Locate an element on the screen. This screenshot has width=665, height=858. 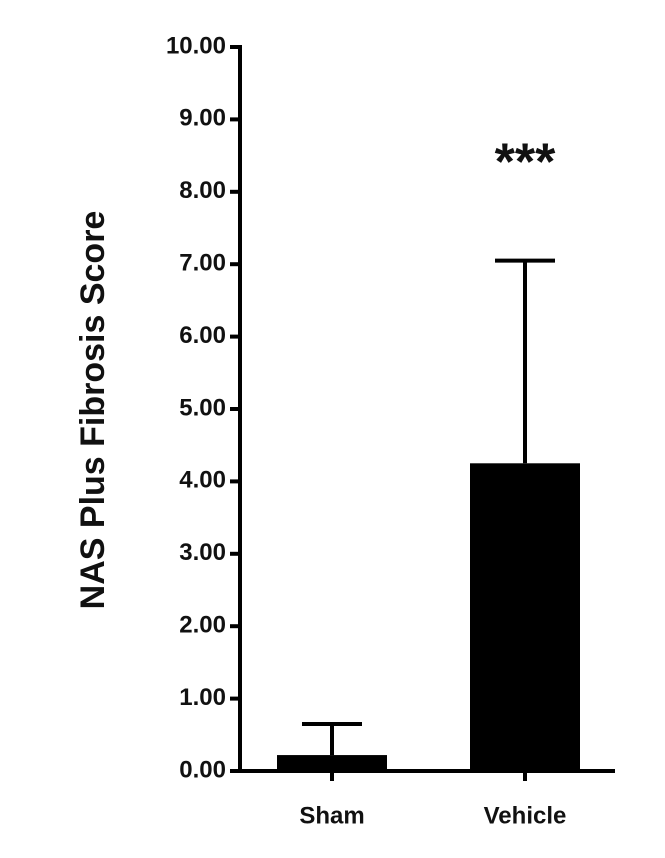
y-tick-label: 6.00 is located at coordinates (202, 335).